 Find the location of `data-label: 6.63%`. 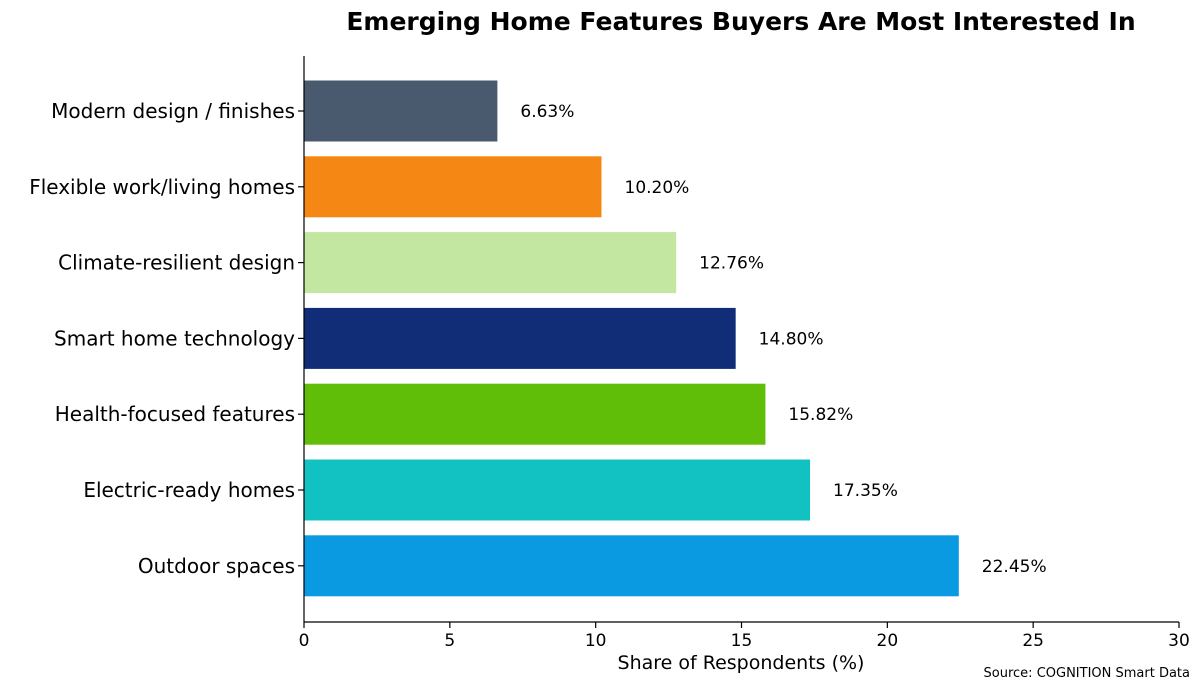

data-label: 6.63% is located at coordinates (547, 112).